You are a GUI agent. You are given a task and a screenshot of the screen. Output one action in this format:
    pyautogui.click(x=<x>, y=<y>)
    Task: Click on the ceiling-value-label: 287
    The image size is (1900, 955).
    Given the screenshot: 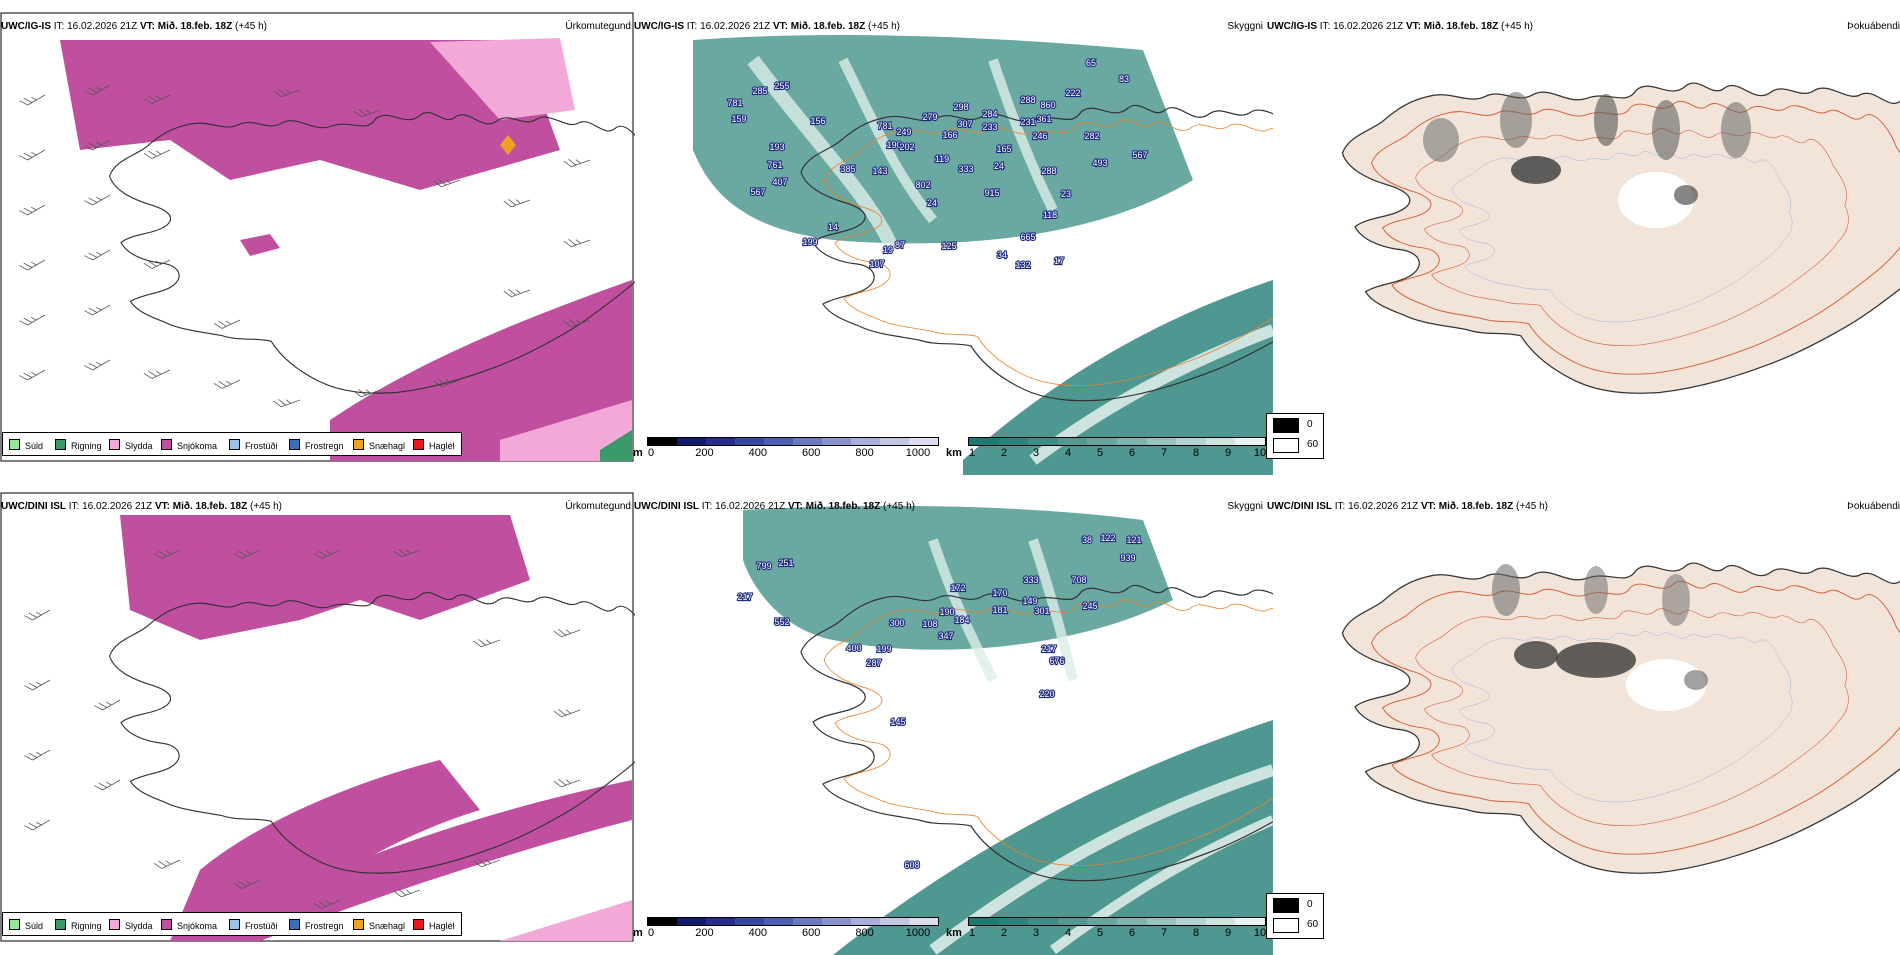 What is the action you would take?
    pyautogui.click(x=873, y=663)
    